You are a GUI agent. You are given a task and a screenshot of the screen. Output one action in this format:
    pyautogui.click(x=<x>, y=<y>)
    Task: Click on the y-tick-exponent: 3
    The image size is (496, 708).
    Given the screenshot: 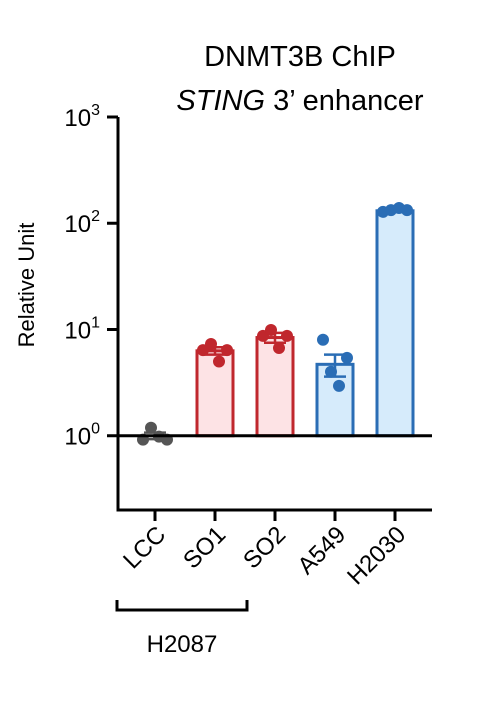 What is the action you would take?
    pyautogui.click(x=95, y=110)
    